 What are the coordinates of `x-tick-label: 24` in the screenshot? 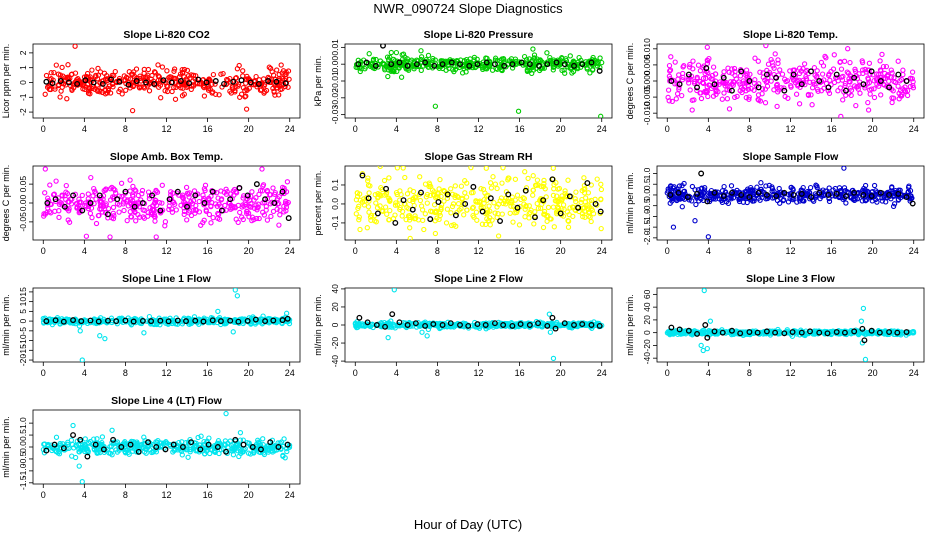 It's located at (602, 373).